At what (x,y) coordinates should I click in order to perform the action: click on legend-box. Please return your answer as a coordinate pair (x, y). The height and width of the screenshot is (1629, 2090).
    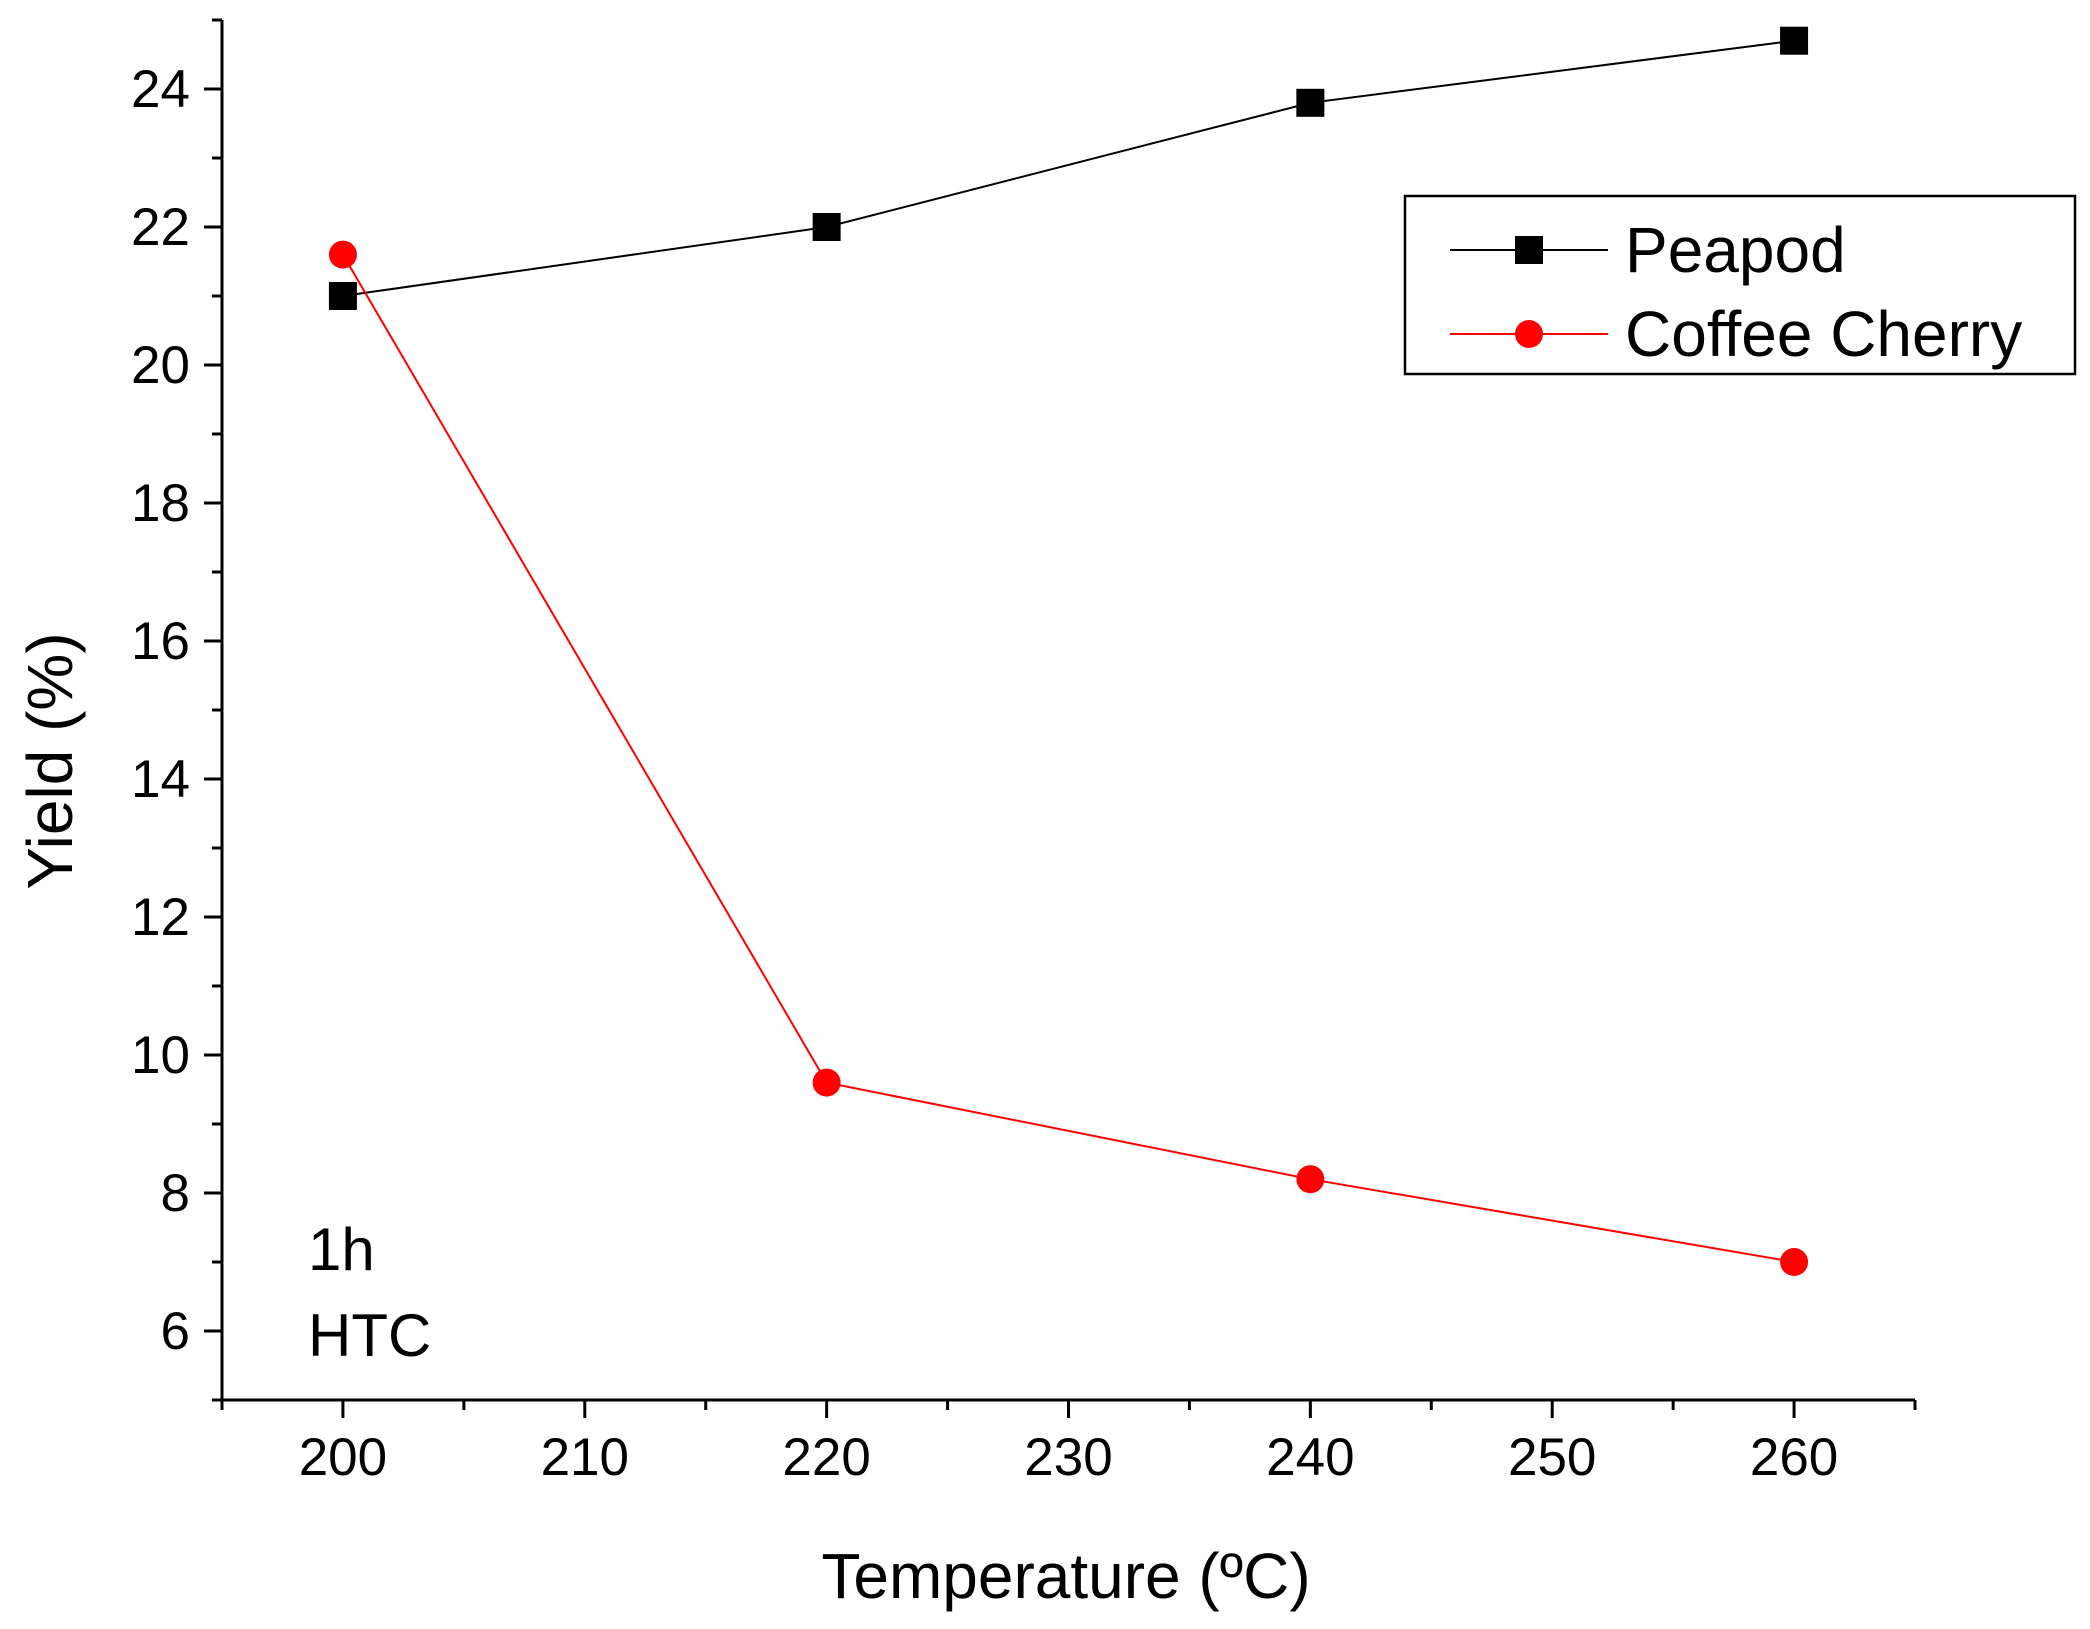
    Looking at the image, I should click on (1740, 285).